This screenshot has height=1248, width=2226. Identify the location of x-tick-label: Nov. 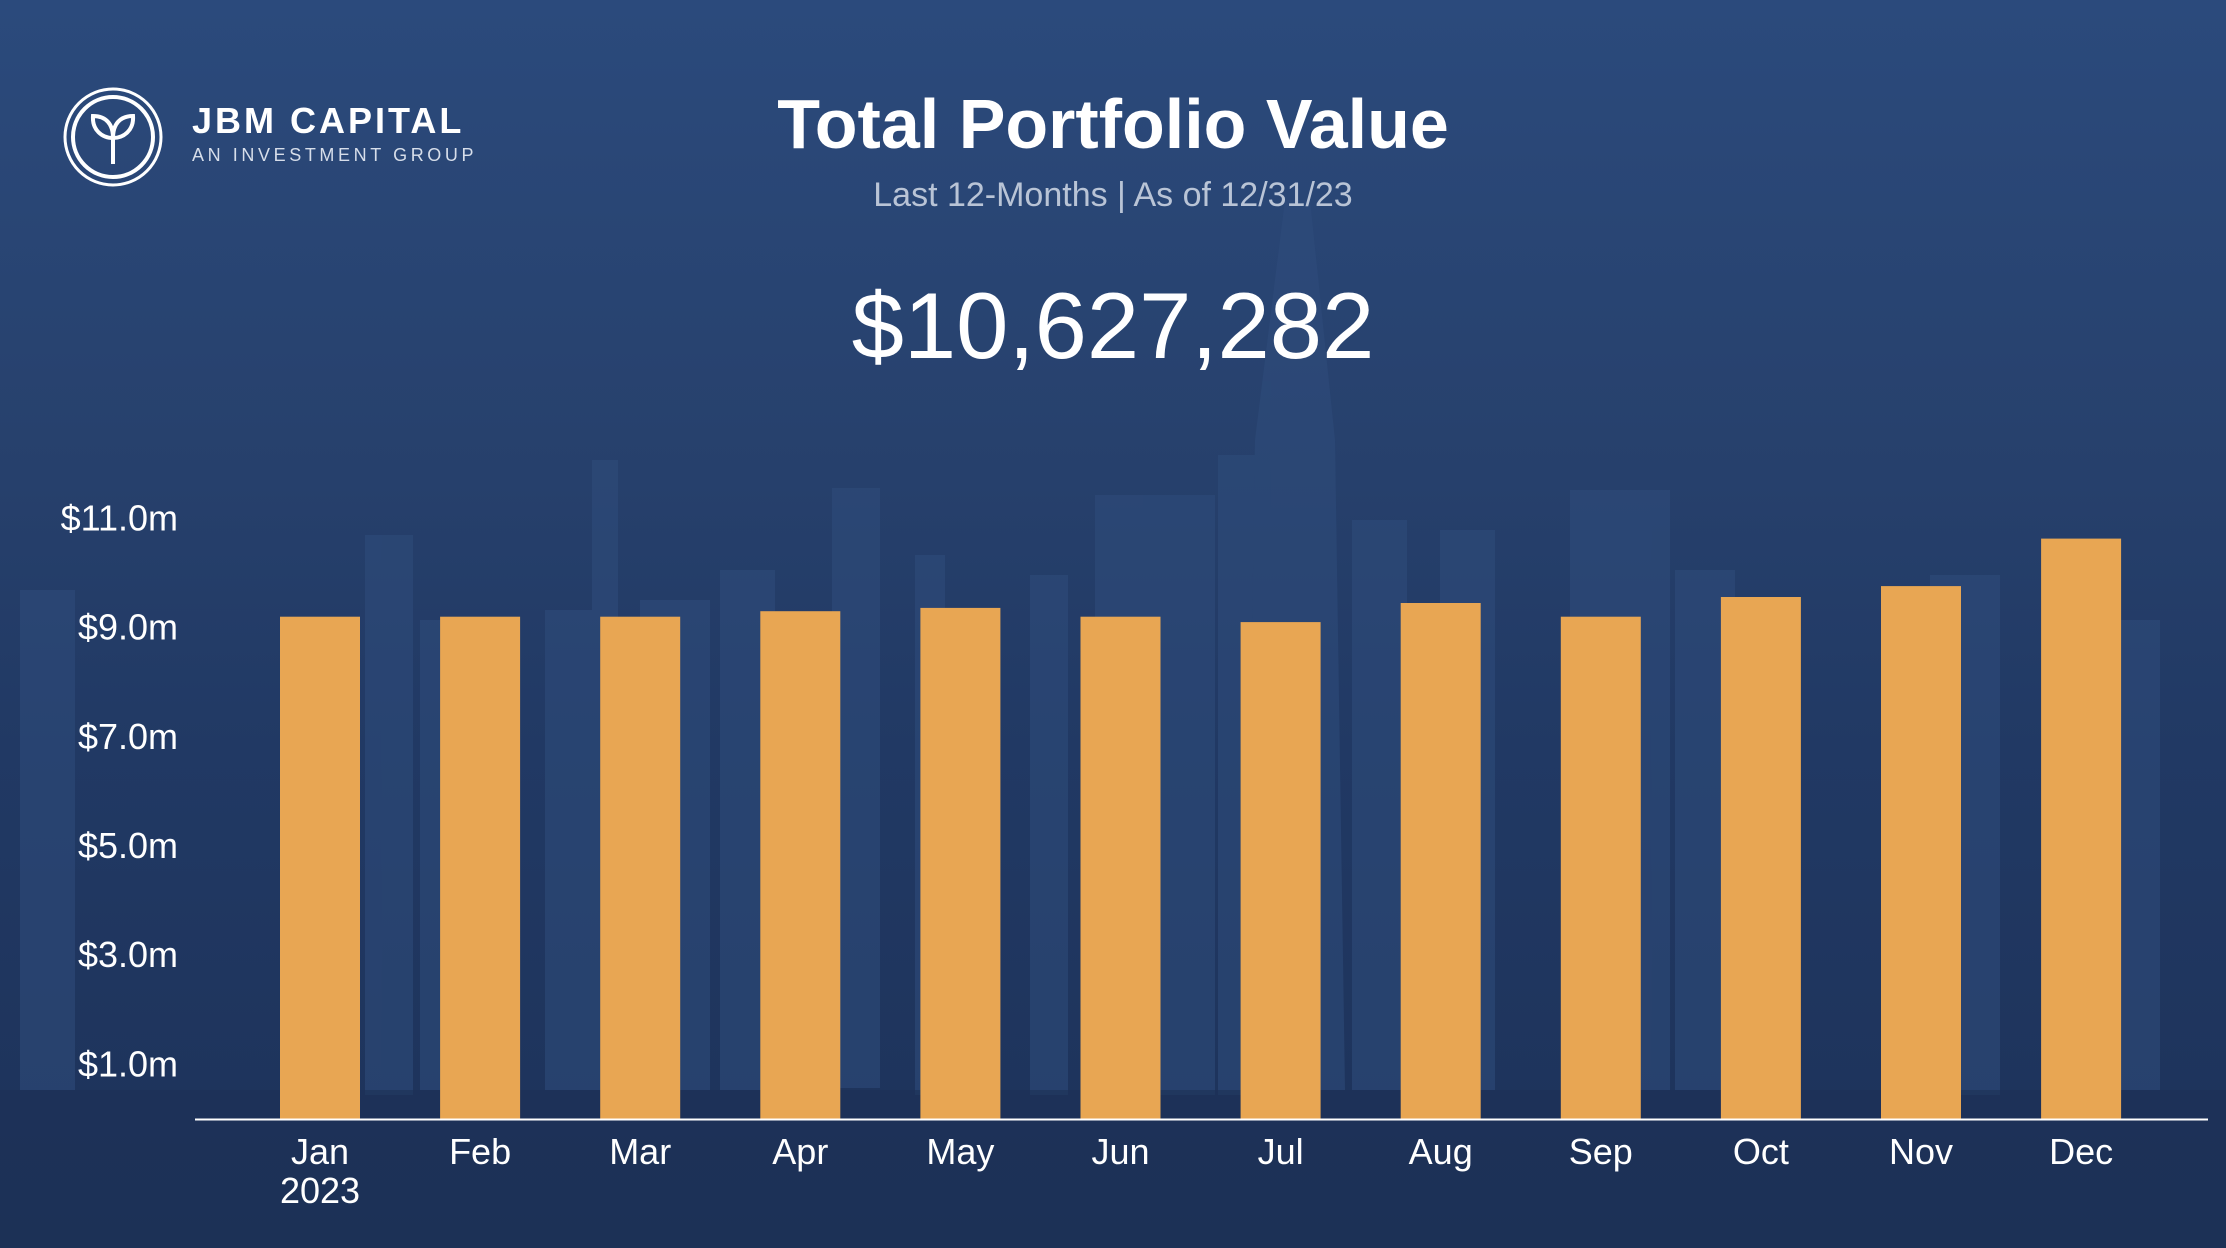
(1921, 1151).